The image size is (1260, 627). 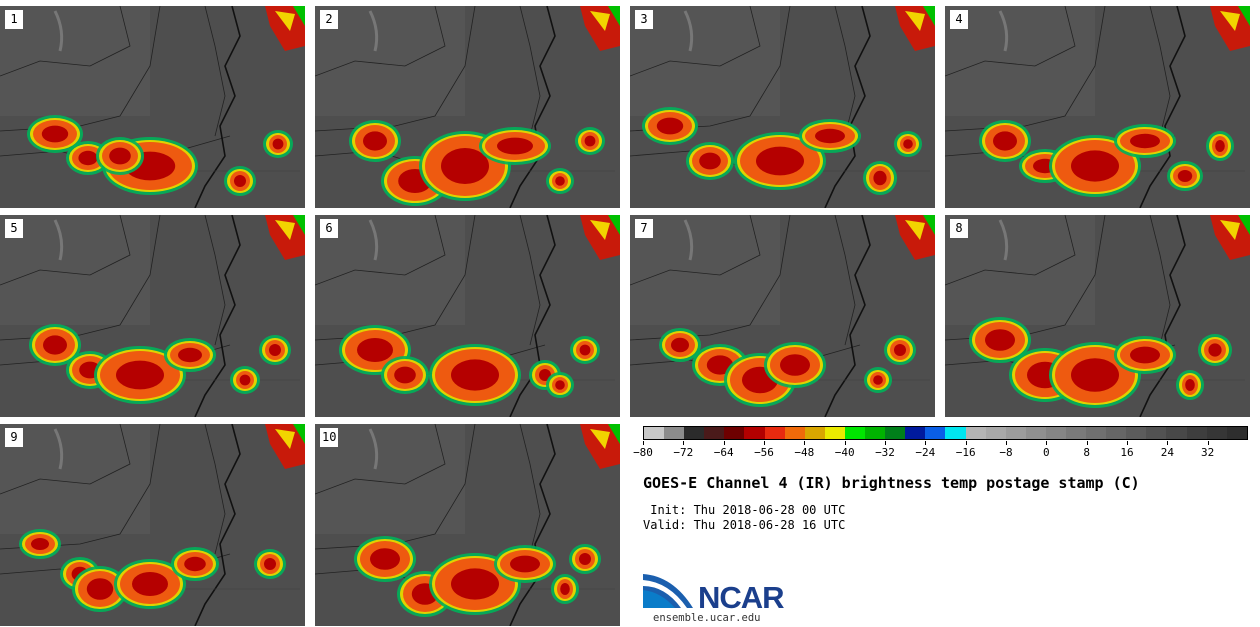 I want to click on postage-stamp-panel: 3, so click(x=782, y=107).